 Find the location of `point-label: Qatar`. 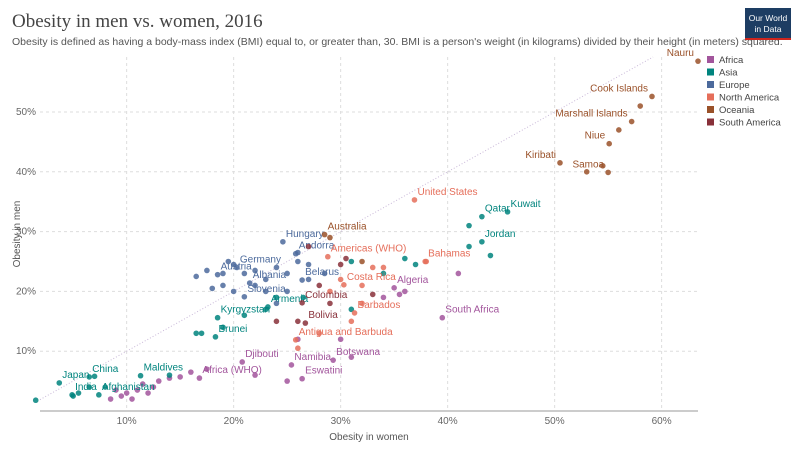

point-label: Qatar is located at coordinates (498, 209).